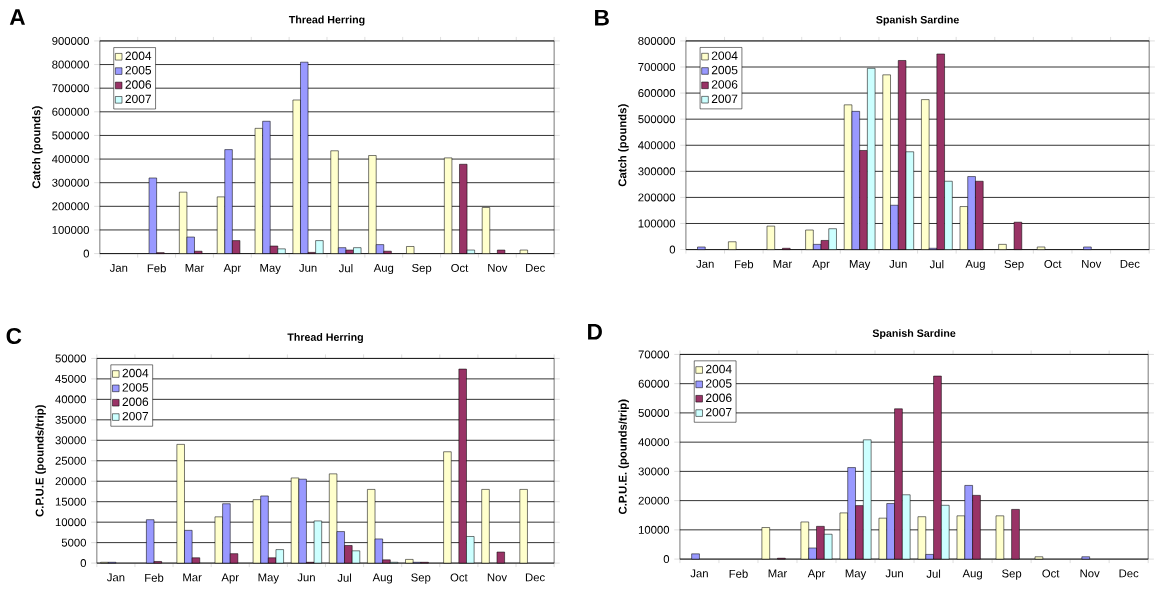 This screenshot has width=1155, height=595. I want to click on y-axis-title: C.P.U.E. (pounds/trip), so click(623, 457).